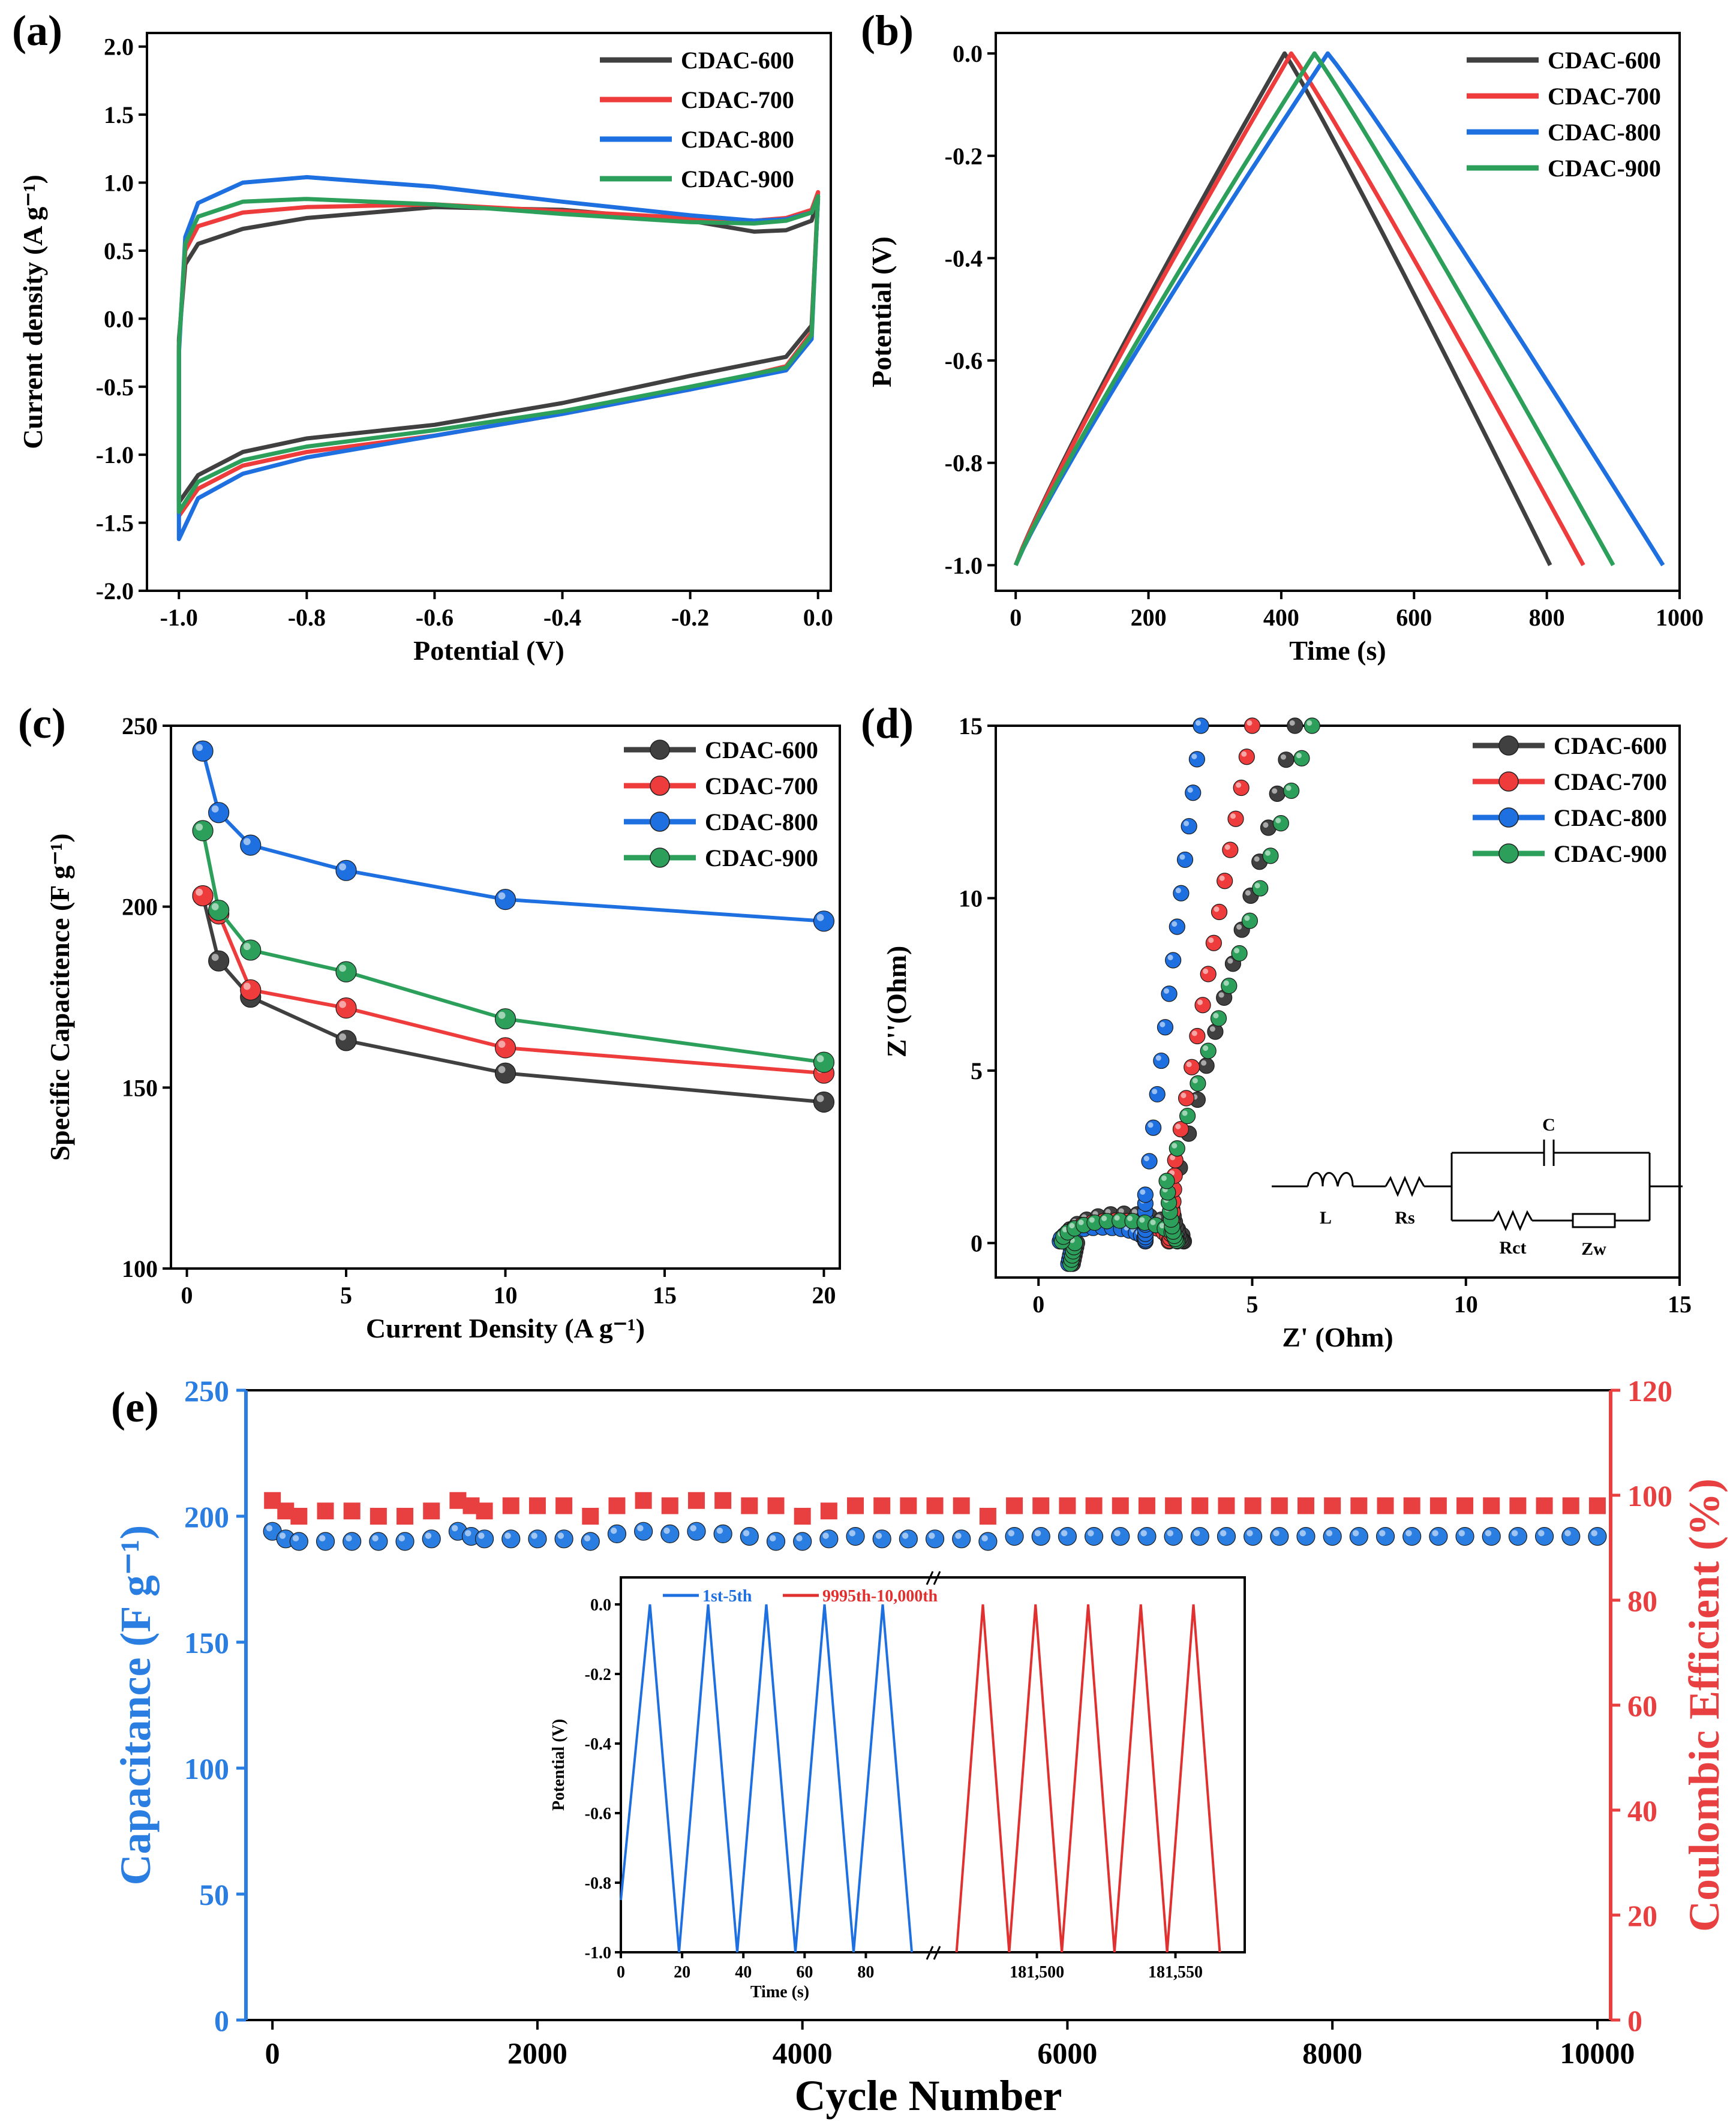 Image resolution: width=1736 pixels, height=2128 pixels. I want to click on inset-legend-label: 9995th-10,000th, so click(880, 1596).